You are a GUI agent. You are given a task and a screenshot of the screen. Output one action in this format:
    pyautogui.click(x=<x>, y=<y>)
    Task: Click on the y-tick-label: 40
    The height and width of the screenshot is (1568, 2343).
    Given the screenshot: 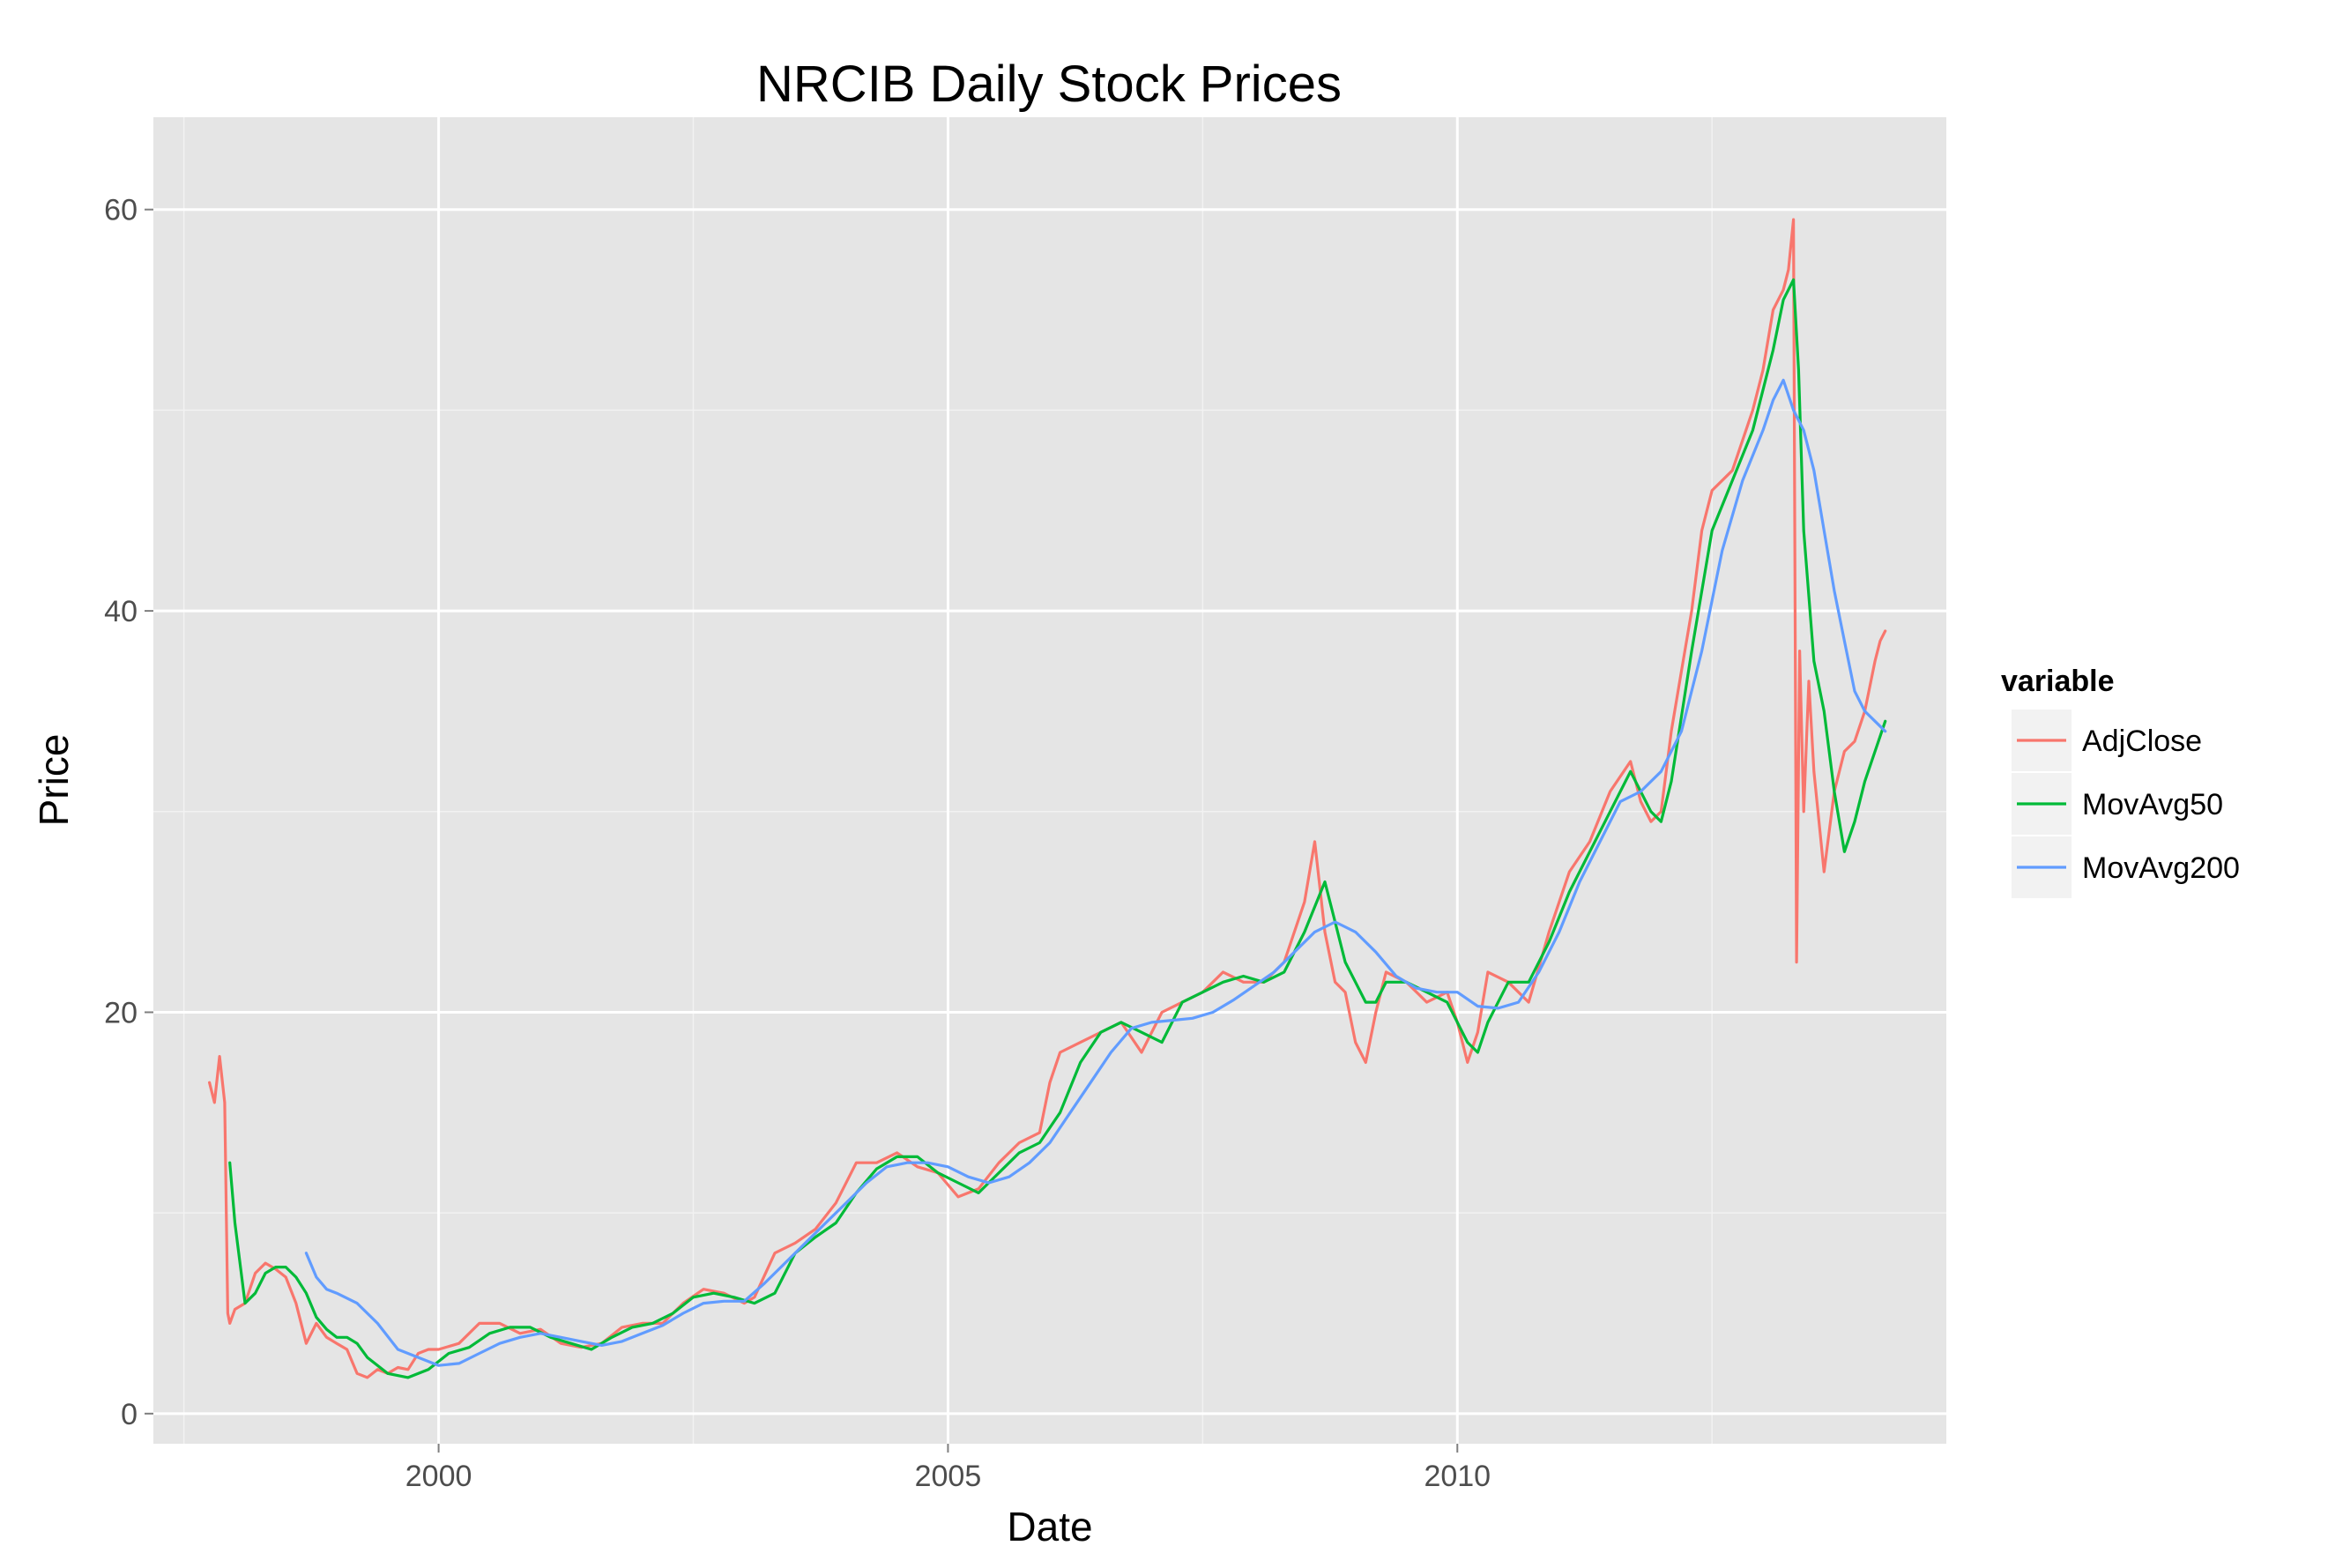 What is the action you would take?
    pyautogui.click(x=121, y=611)
    